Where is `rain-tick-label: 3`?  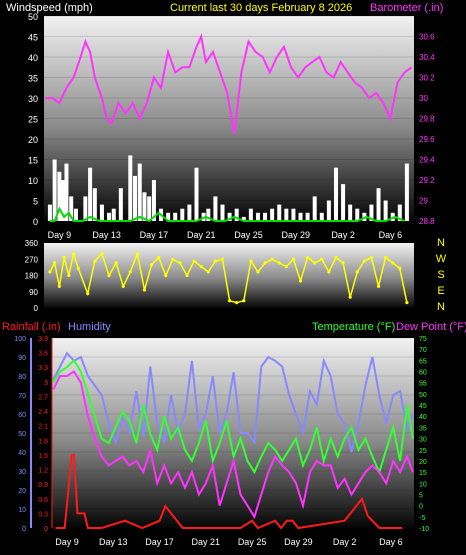
rain-tick-label: 3 is located at coordinates (46, 383).